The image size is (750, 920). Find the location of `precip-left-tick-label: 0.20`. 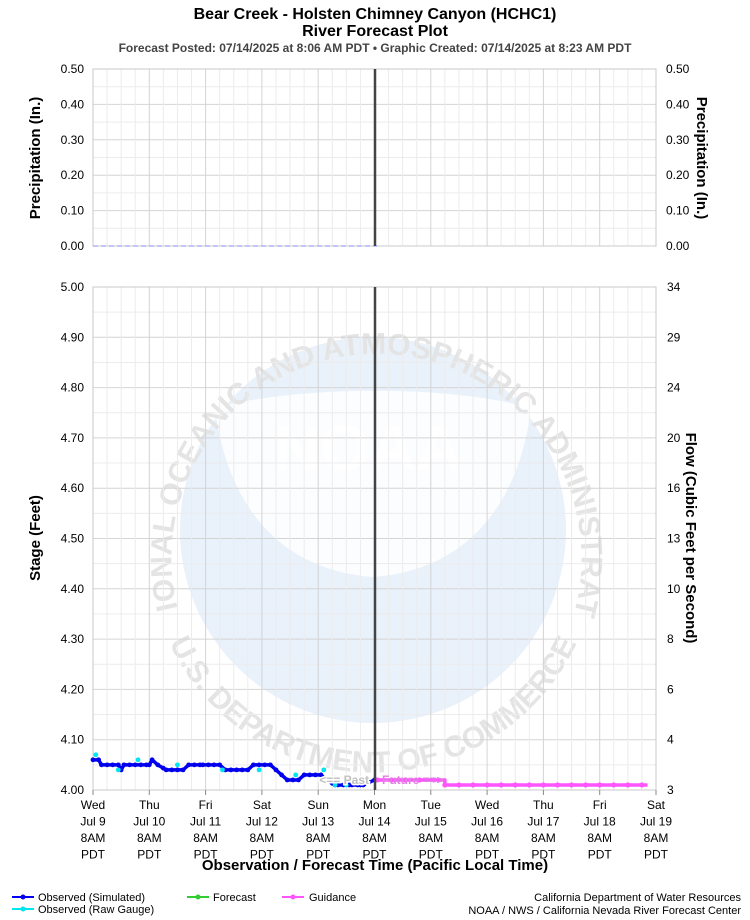

precip-left-tick-label: 0.20 is located at coordinates (73, 175).